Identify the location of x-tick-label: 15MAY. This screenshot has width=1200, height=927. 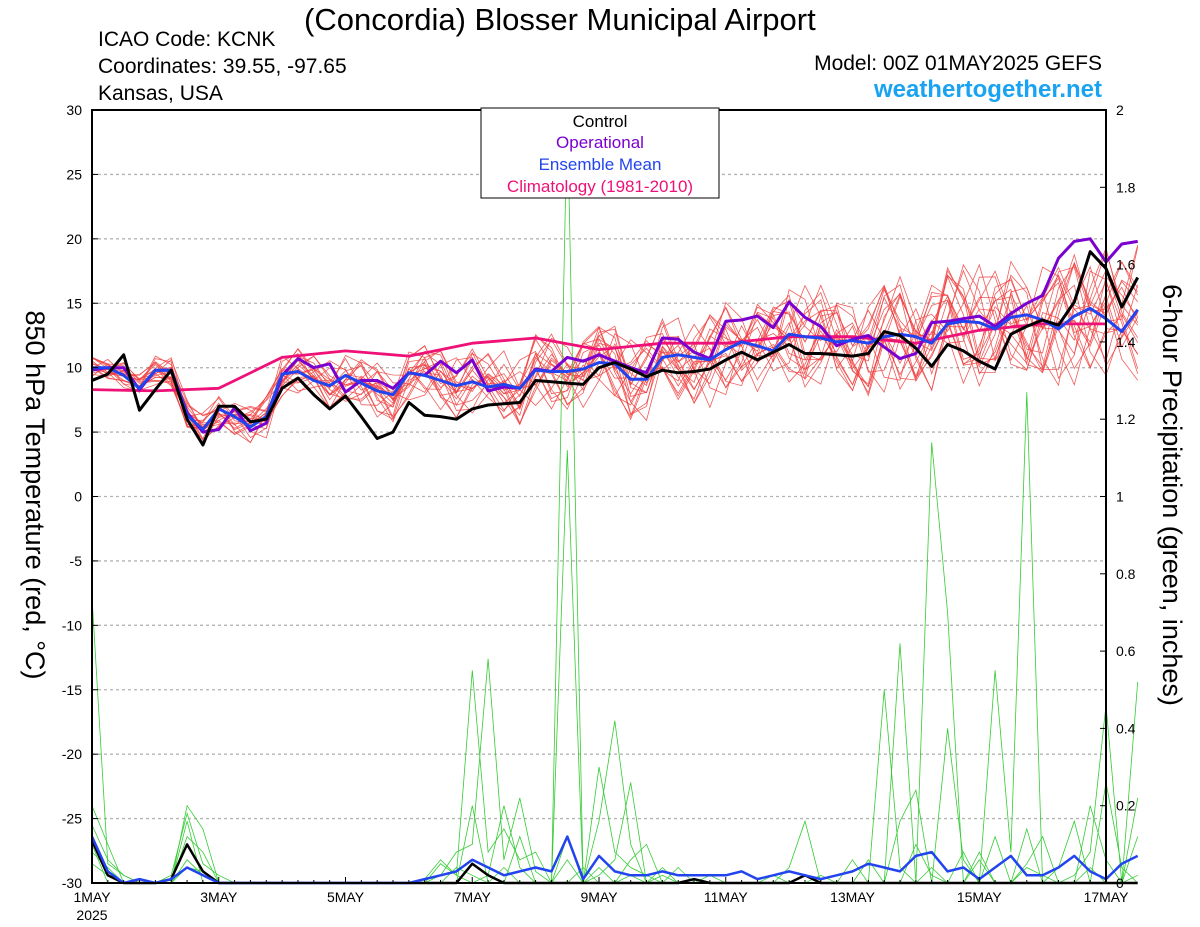
(980, 897).